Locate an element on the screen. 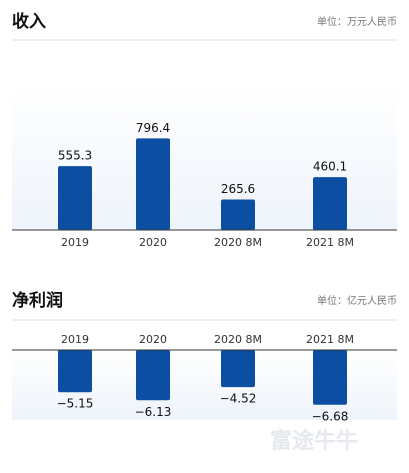 The height and width of the screenshot is (473, 409). value-label: 555.3 is located at coordinates (75, 156).